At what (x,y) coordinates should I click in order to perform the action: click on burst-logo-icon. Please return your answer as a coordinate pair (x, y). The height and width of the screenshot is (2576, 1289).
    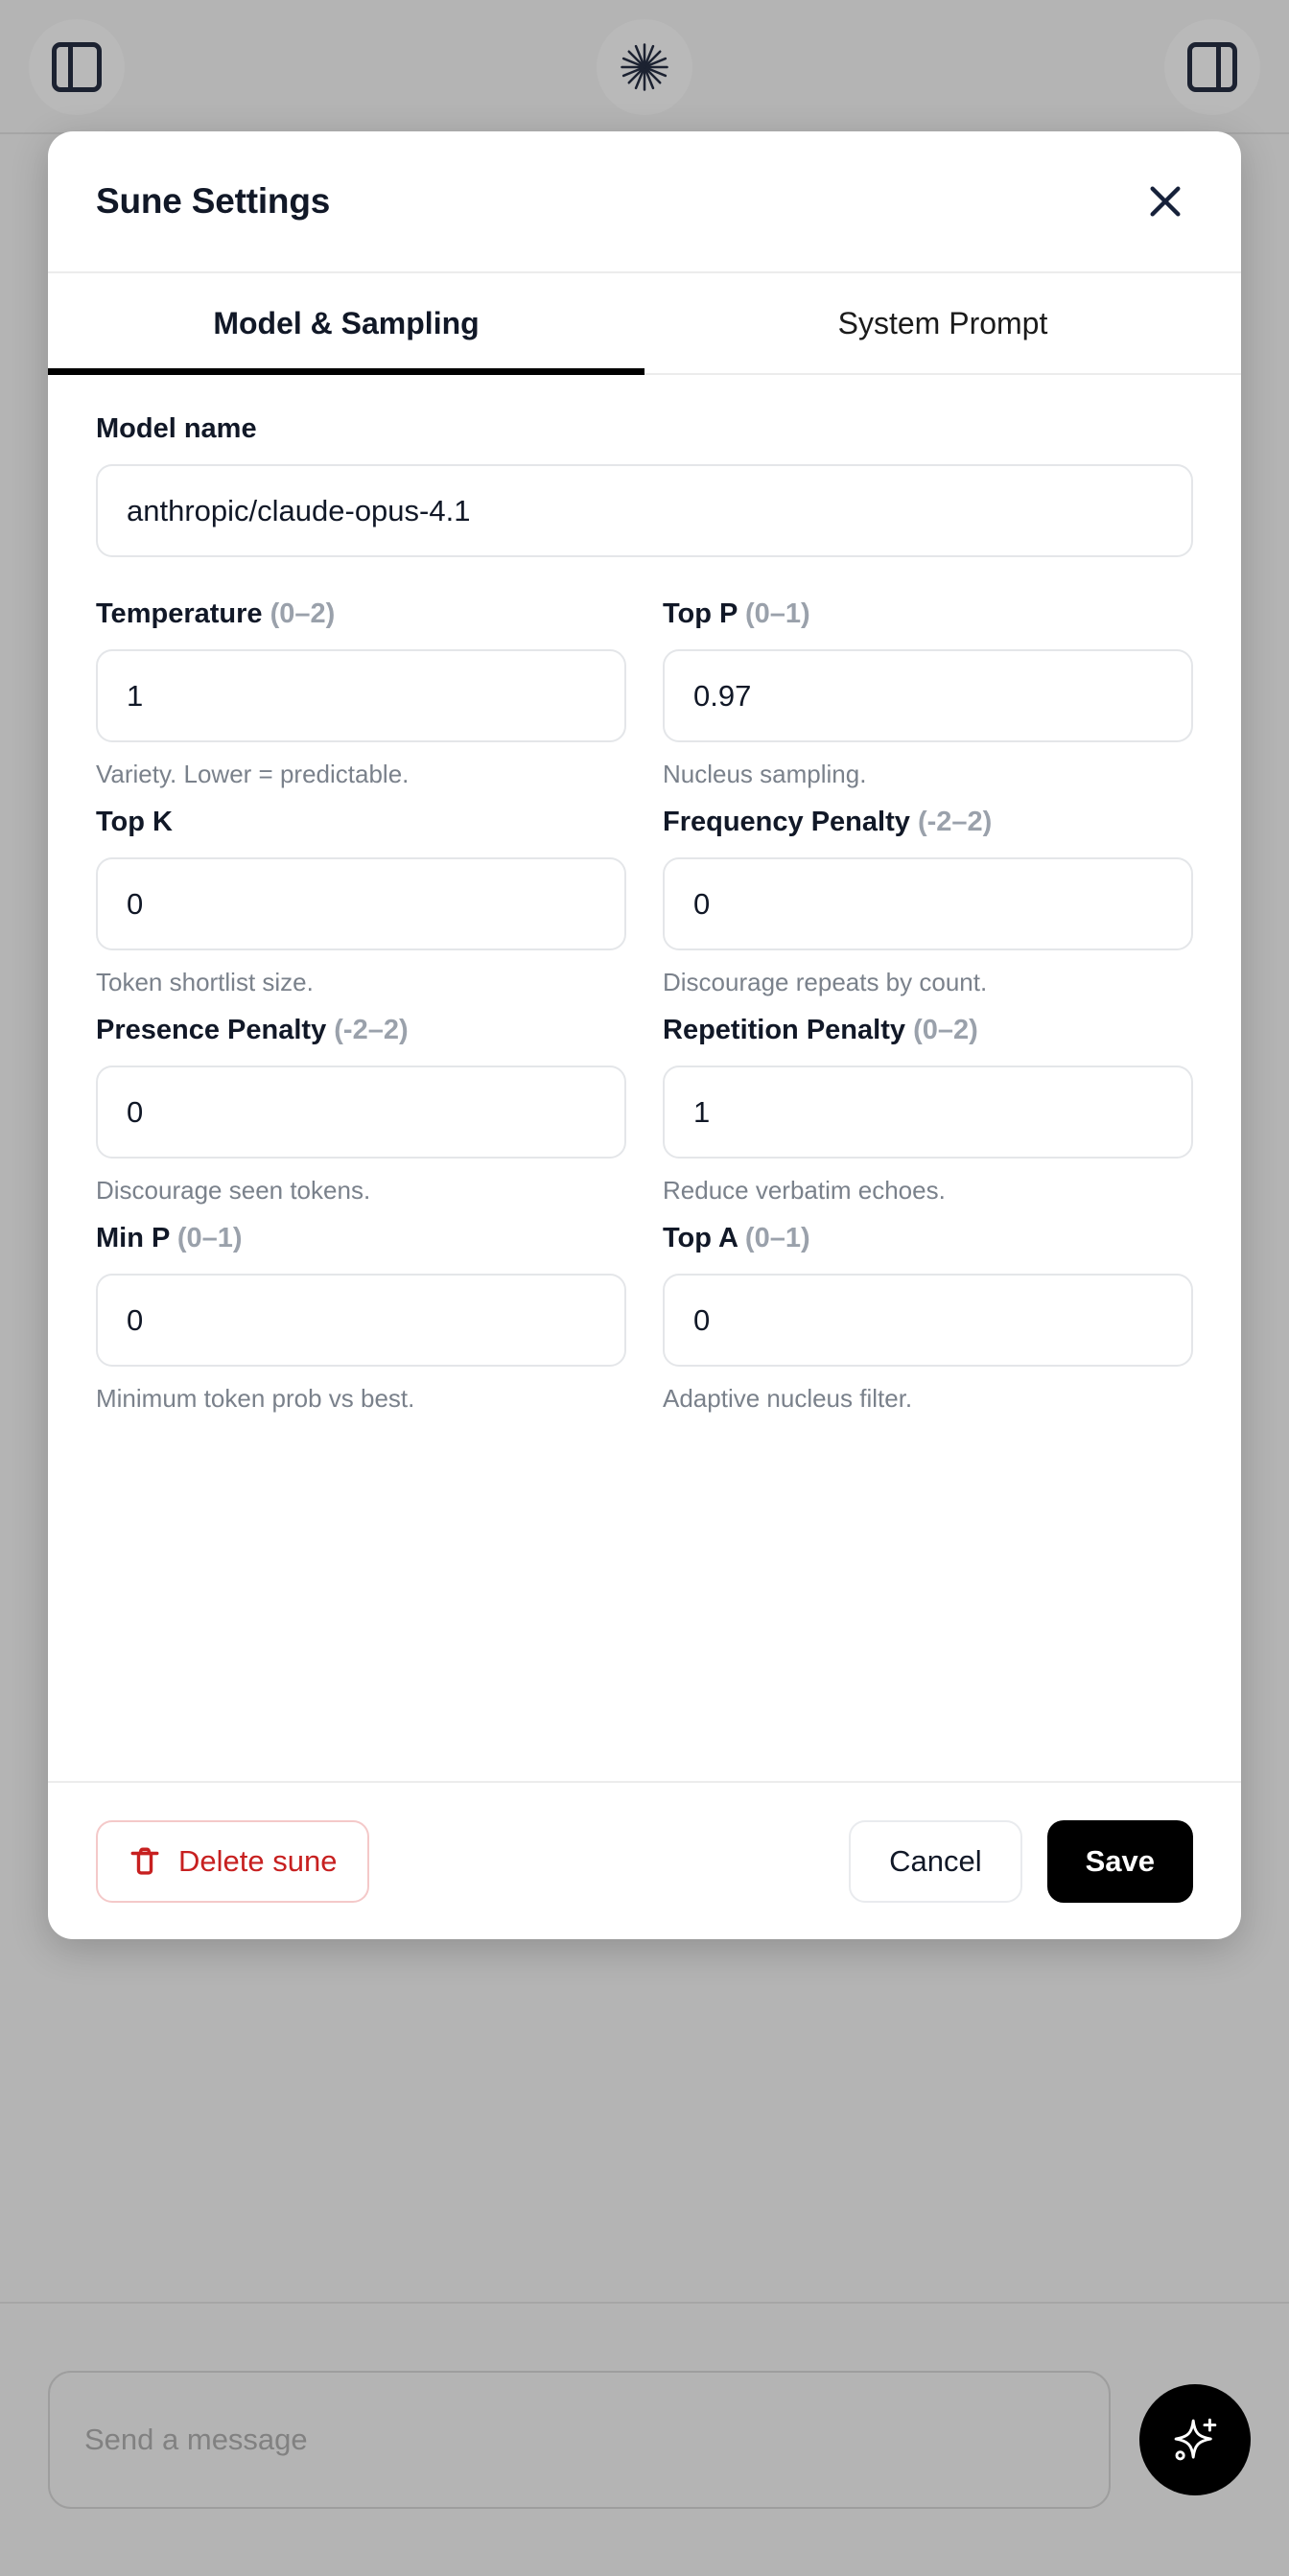
    Looking at the image, I should click on (644, 67).